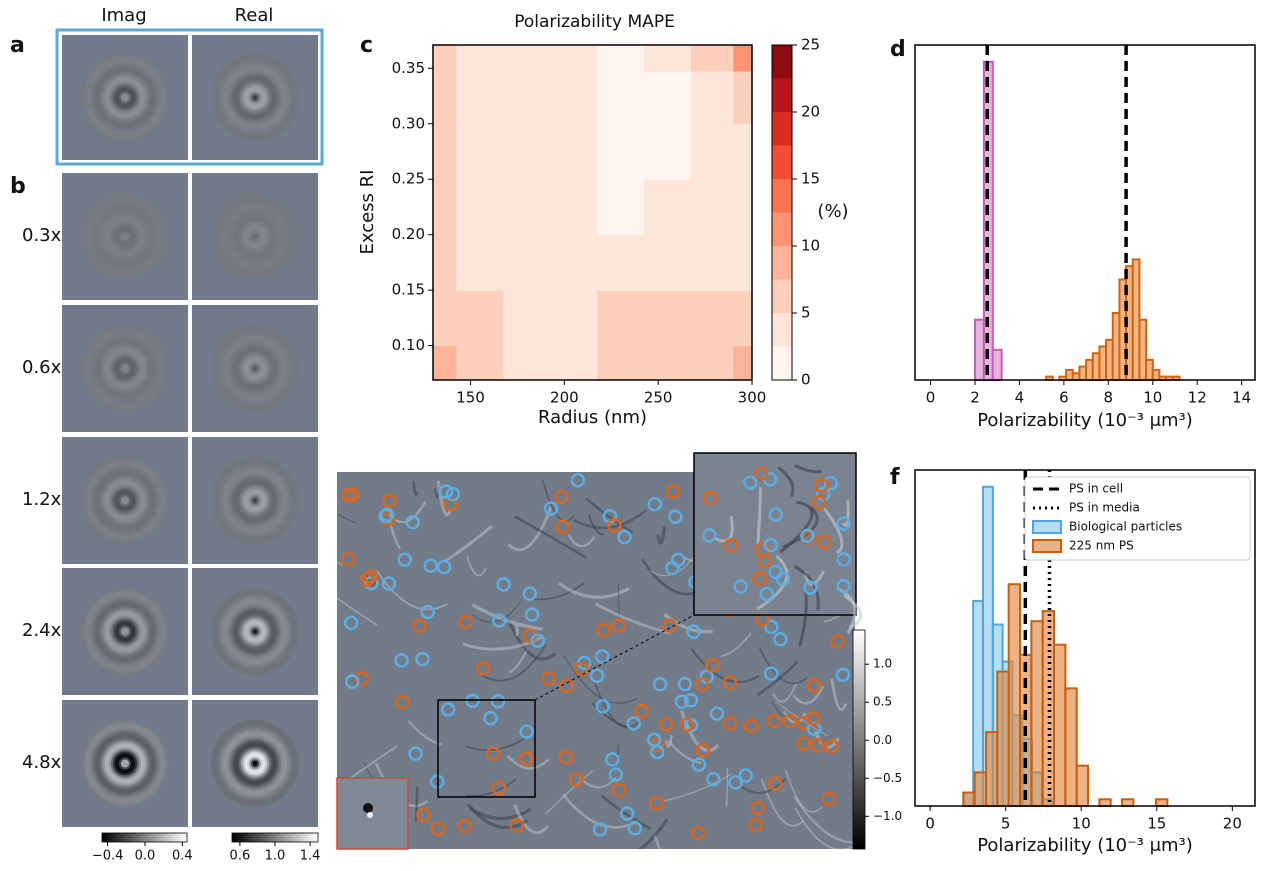  Describe the element at coordinates (18, 186) in the screenshot. I see `panel-label: b` at that location.